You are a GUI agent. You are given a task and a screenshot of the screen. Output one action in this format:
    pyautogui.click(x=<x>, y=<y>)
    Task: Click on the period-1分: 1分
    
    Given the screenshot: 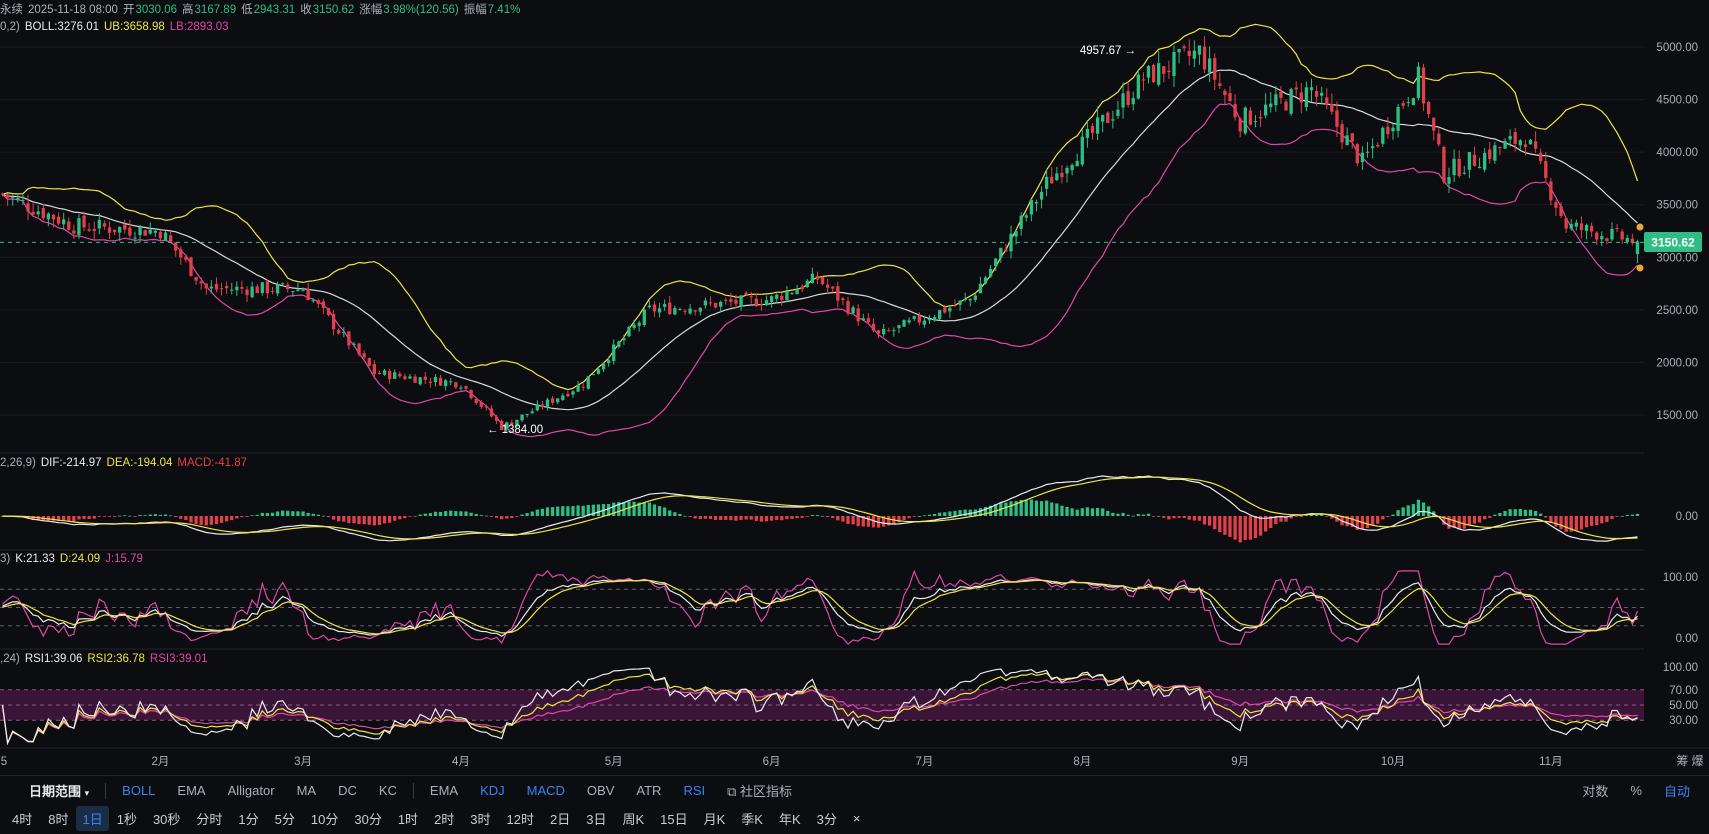 What is the action you would take?
    pyautogui.click(x=248, y=819)
    